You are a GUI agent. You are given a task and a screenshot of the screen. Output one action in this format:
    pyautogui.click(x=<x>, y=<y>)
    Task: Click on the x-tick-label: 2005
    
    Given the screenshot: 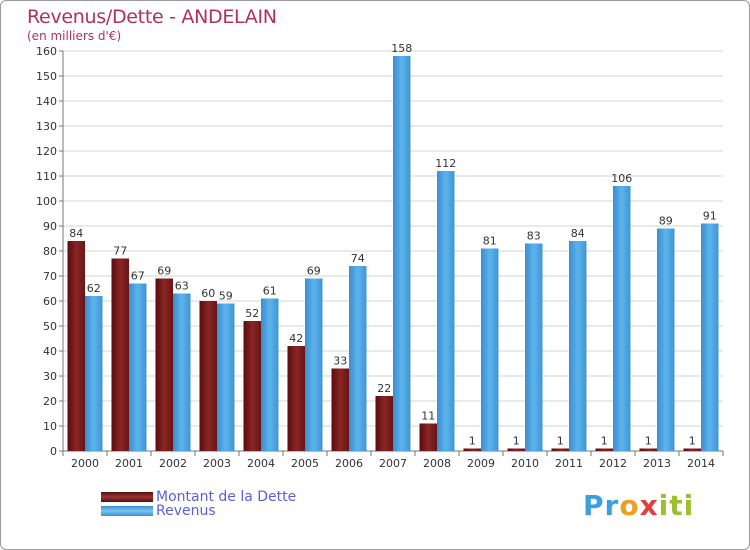 What is the action you would take?
    pyautogui.click(x=305, y=463)
    